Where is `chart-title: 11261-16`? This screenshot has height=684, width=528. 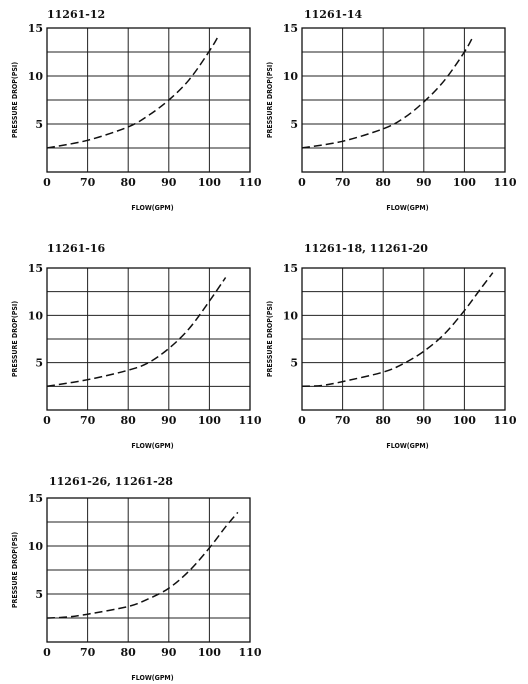 chart-title: 11261-16 is located at coordinates (76, 248).